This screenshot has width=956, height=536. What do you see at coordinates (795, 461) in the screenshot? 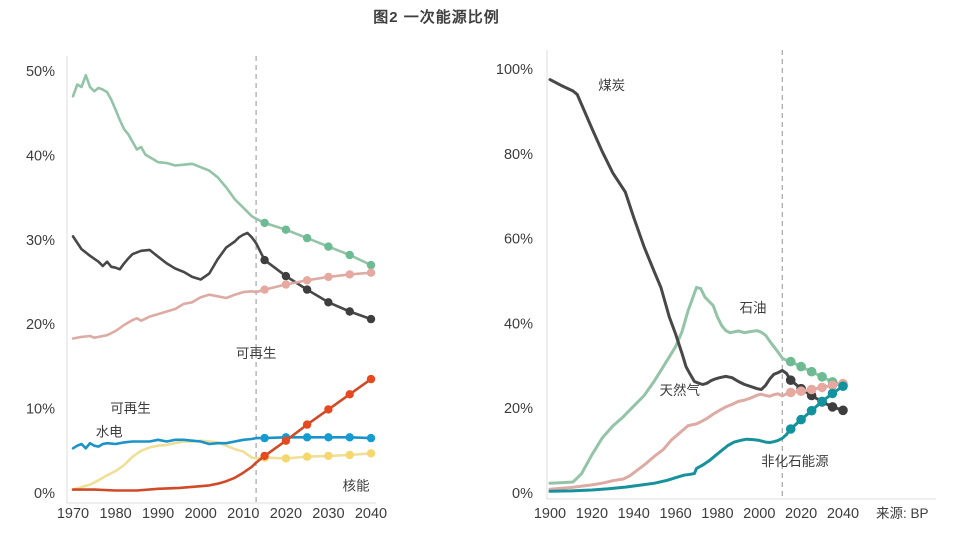
I see `annotation-label: 非化石能源` at bounding box center [795, 461].